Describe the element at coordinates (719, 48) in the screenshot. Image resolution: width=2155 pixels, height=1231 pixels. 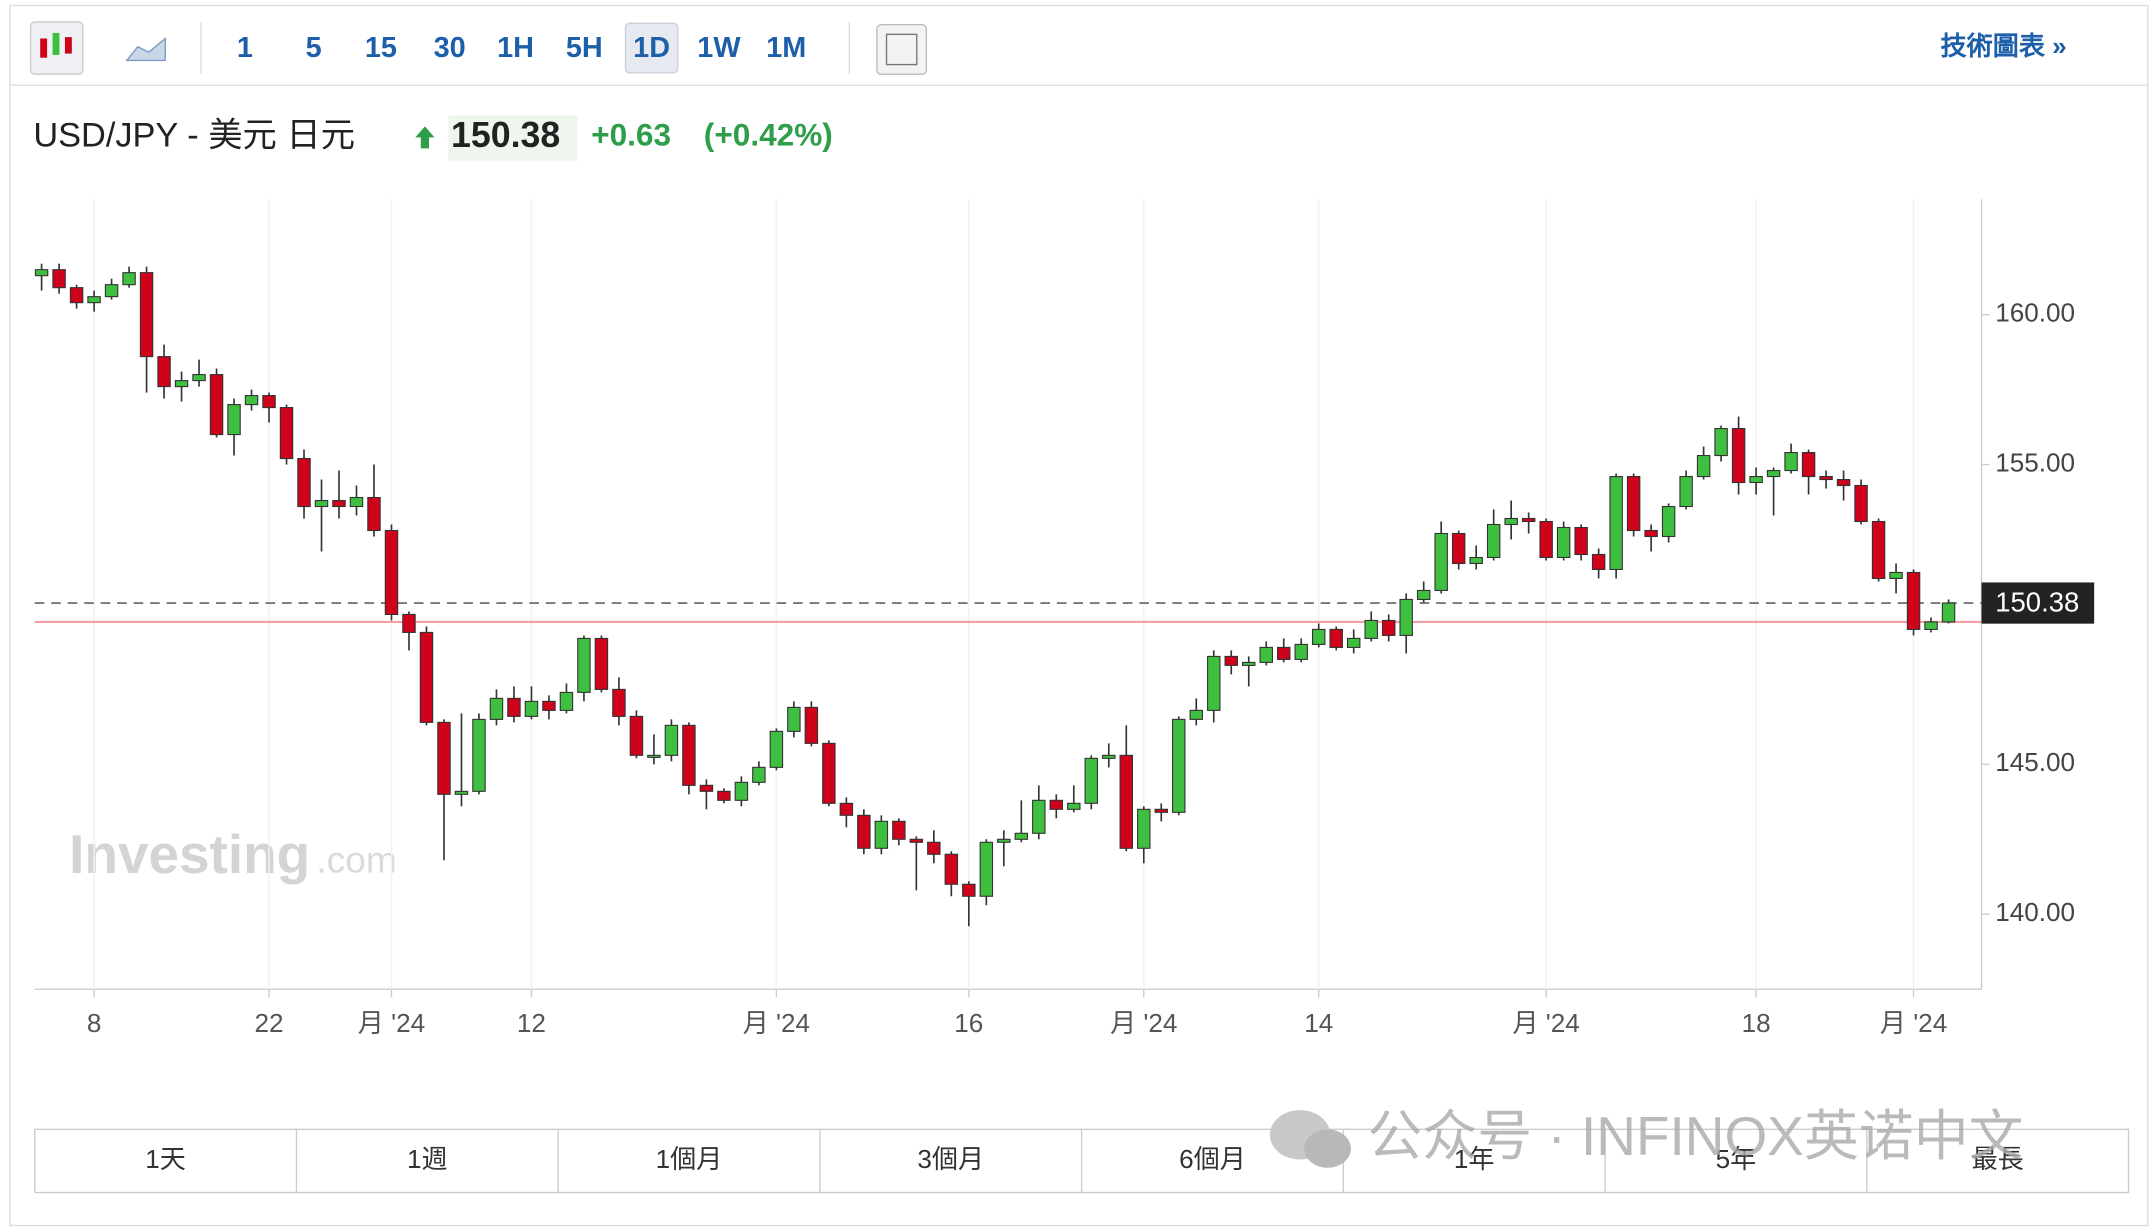
I see `interval-button: 1W` at that location.